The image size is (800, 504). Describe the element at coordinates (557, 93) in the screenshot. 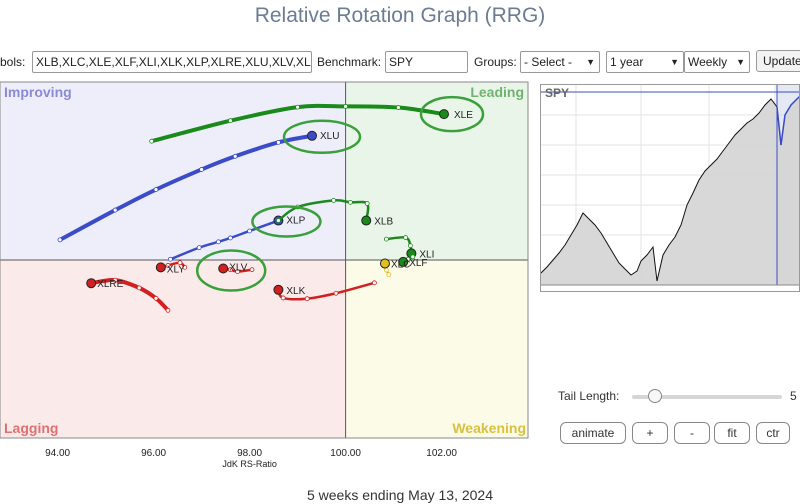

I see `spy-label: SPY` at that location.